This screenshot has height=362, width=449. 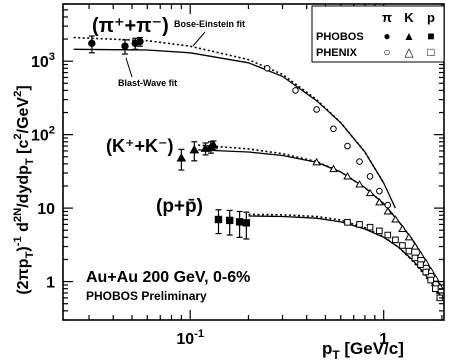 What do you see at coordinates (46, 209) in the screenshot?
I see `y-tick-label: 10` at bounding box center [46, 209].